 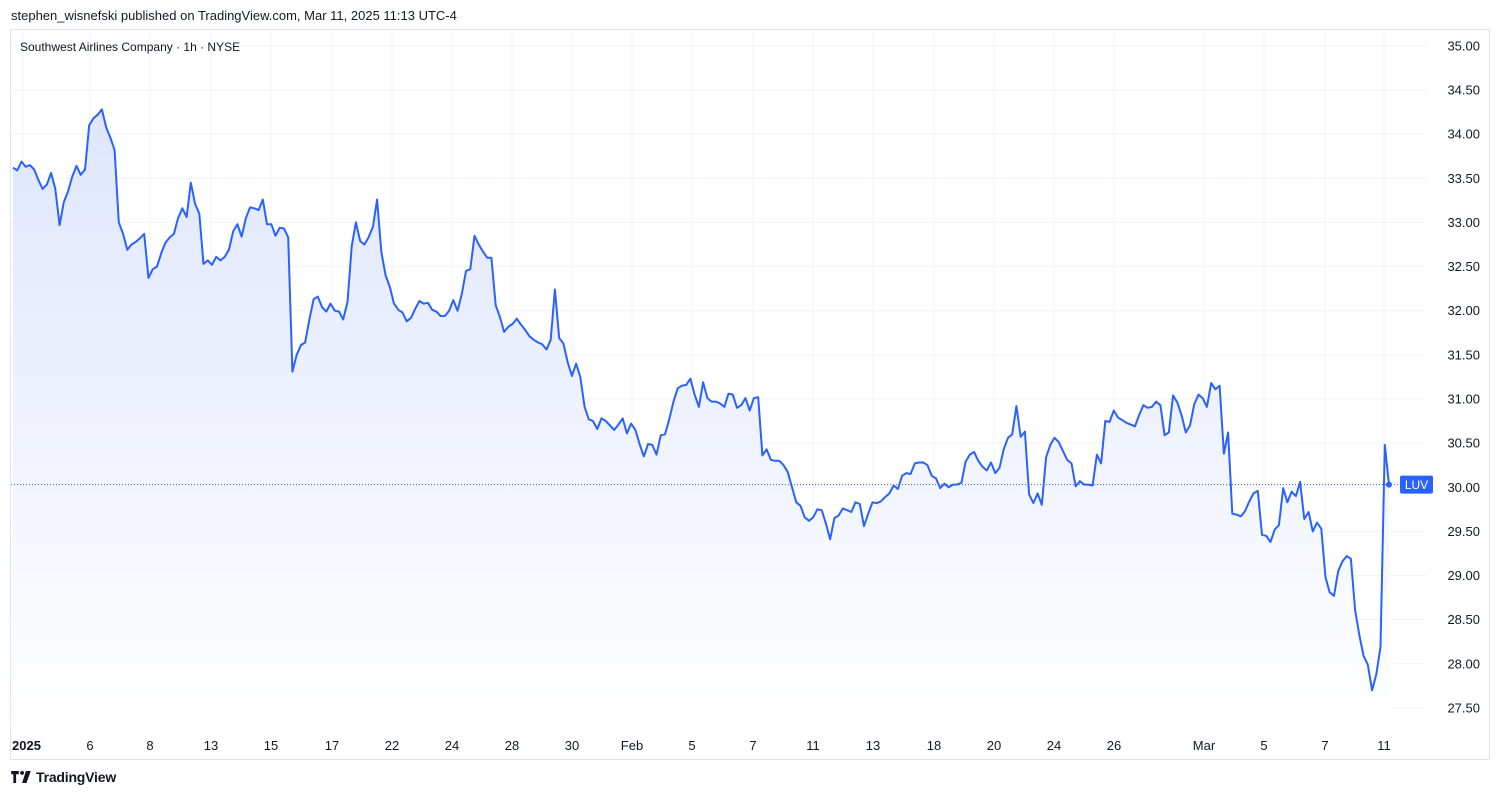 I want to click on y-tick-label: 27.50, so click(x=1463, y=707).